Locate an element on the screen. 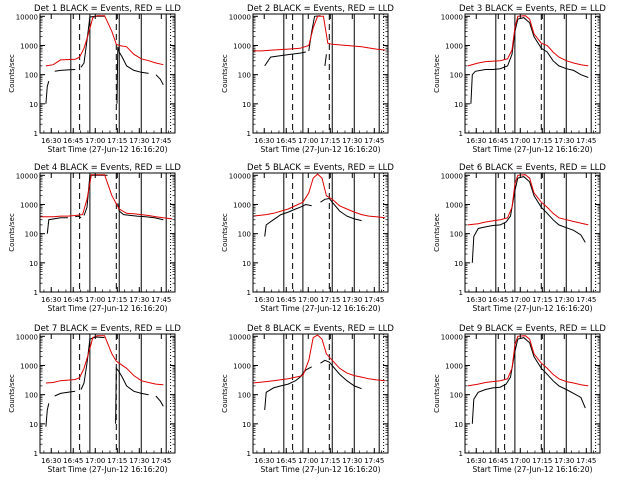  panel-title: Det 5 BLACK = Events, RED = LLD is located at coordinates (320, 168).